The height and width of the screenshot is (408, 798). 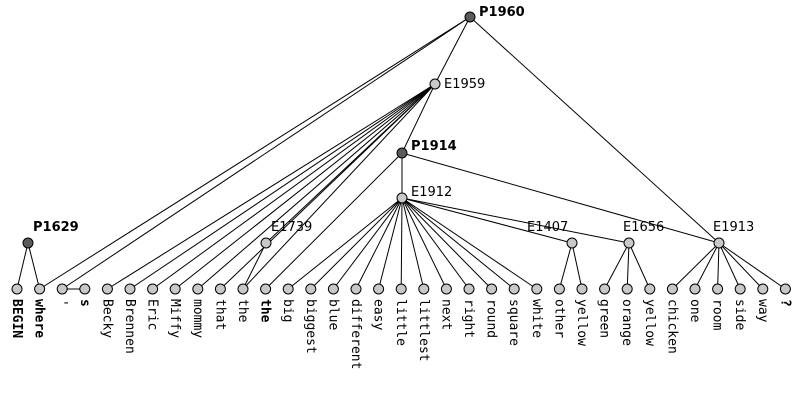 I want to click on edge-E1912-L20, so click(x=435, y=243).